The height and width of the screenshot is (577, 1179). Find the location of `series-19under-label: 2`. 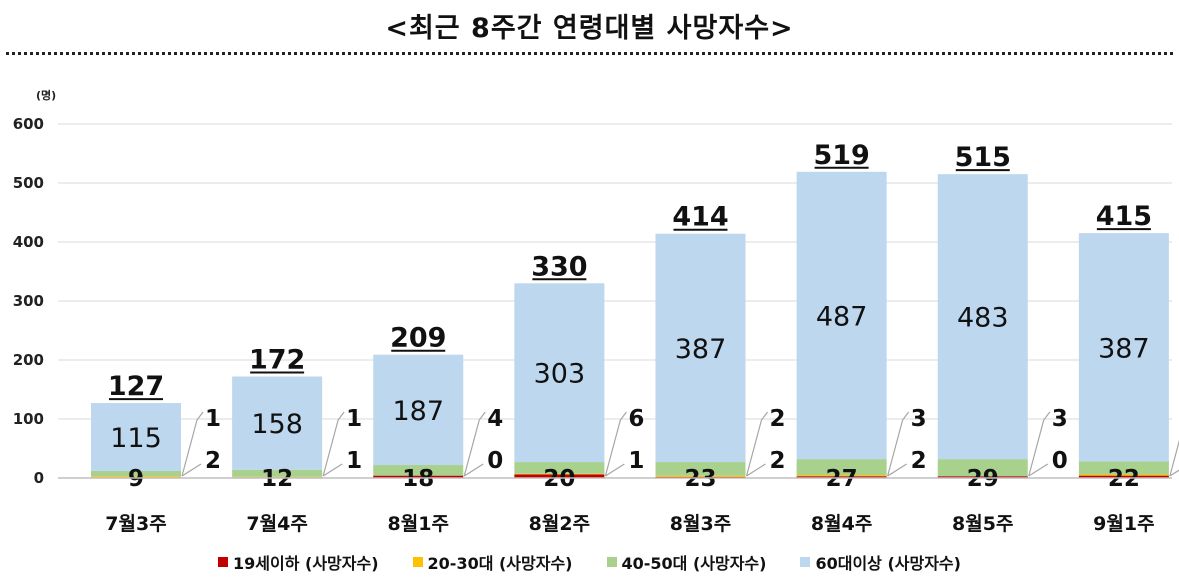

series-19under-label: 2 is located at coordinates (778, 419).